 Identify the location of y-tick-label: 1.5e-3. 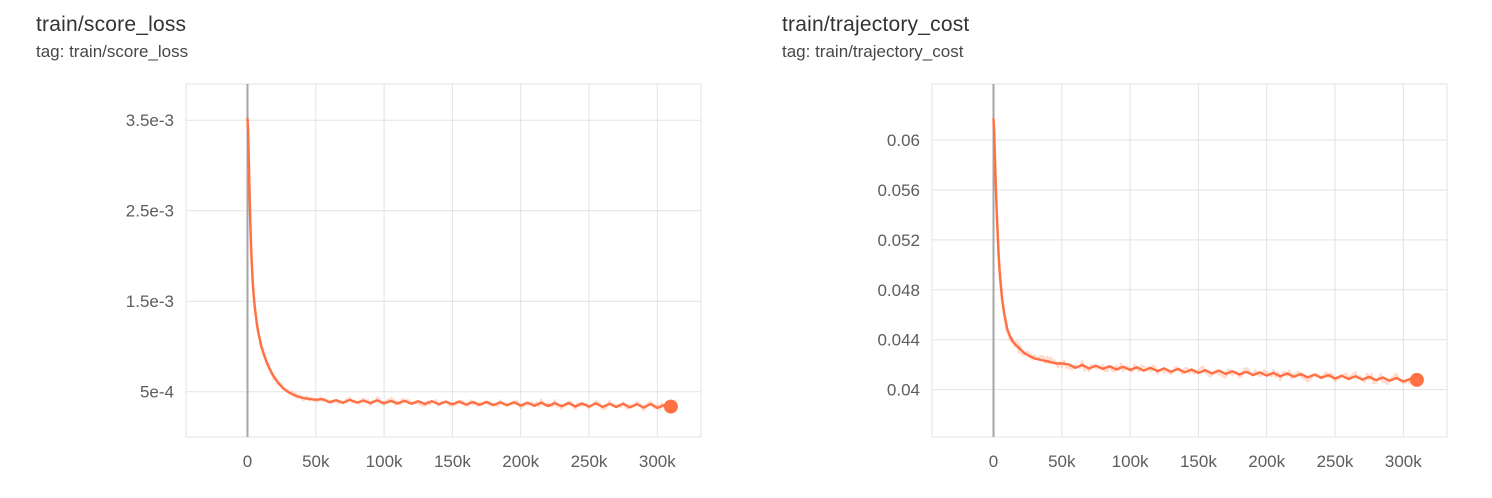
(150, 301).